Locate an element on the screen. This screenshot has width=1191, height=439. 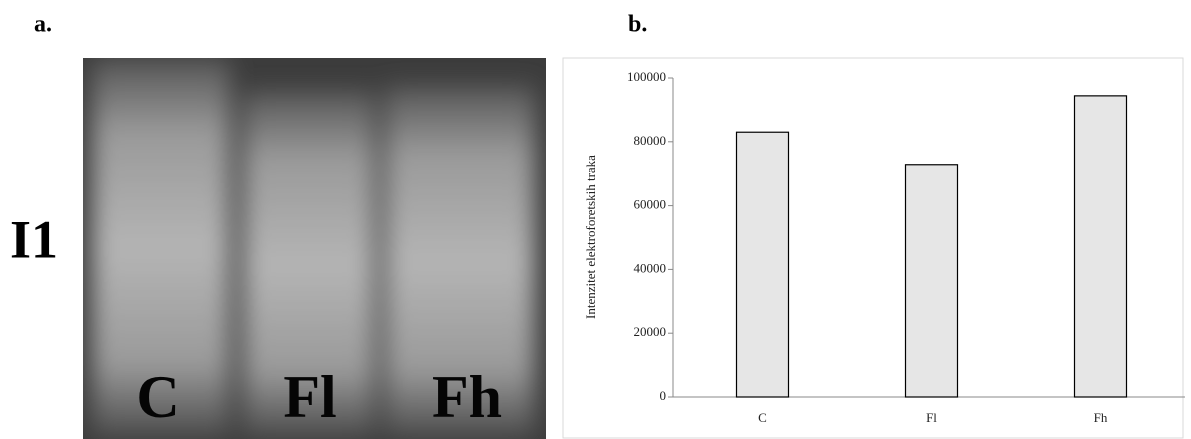
y-tick-label: 40000 is located at coordinates (650, 267).